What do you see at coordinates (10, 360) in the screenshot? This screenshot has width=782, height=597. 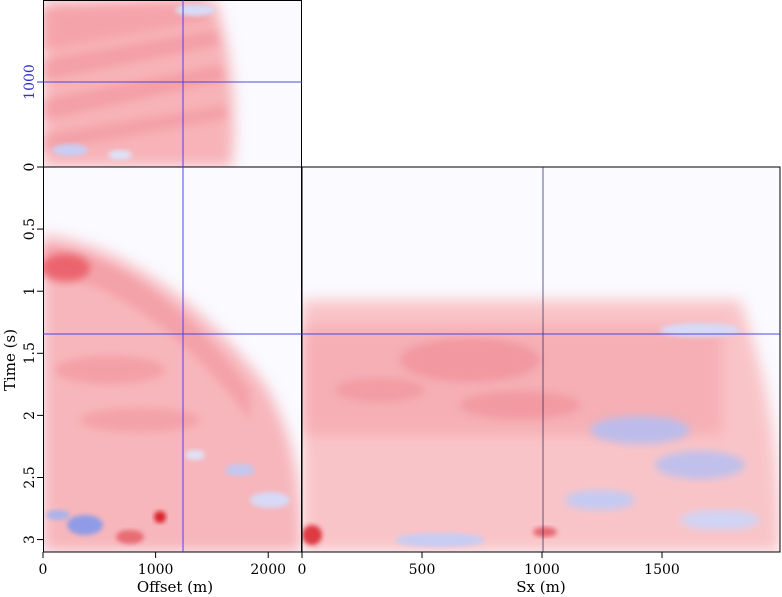 I see `time-axis-label: Time (s)` at bounding box center [10, 360].